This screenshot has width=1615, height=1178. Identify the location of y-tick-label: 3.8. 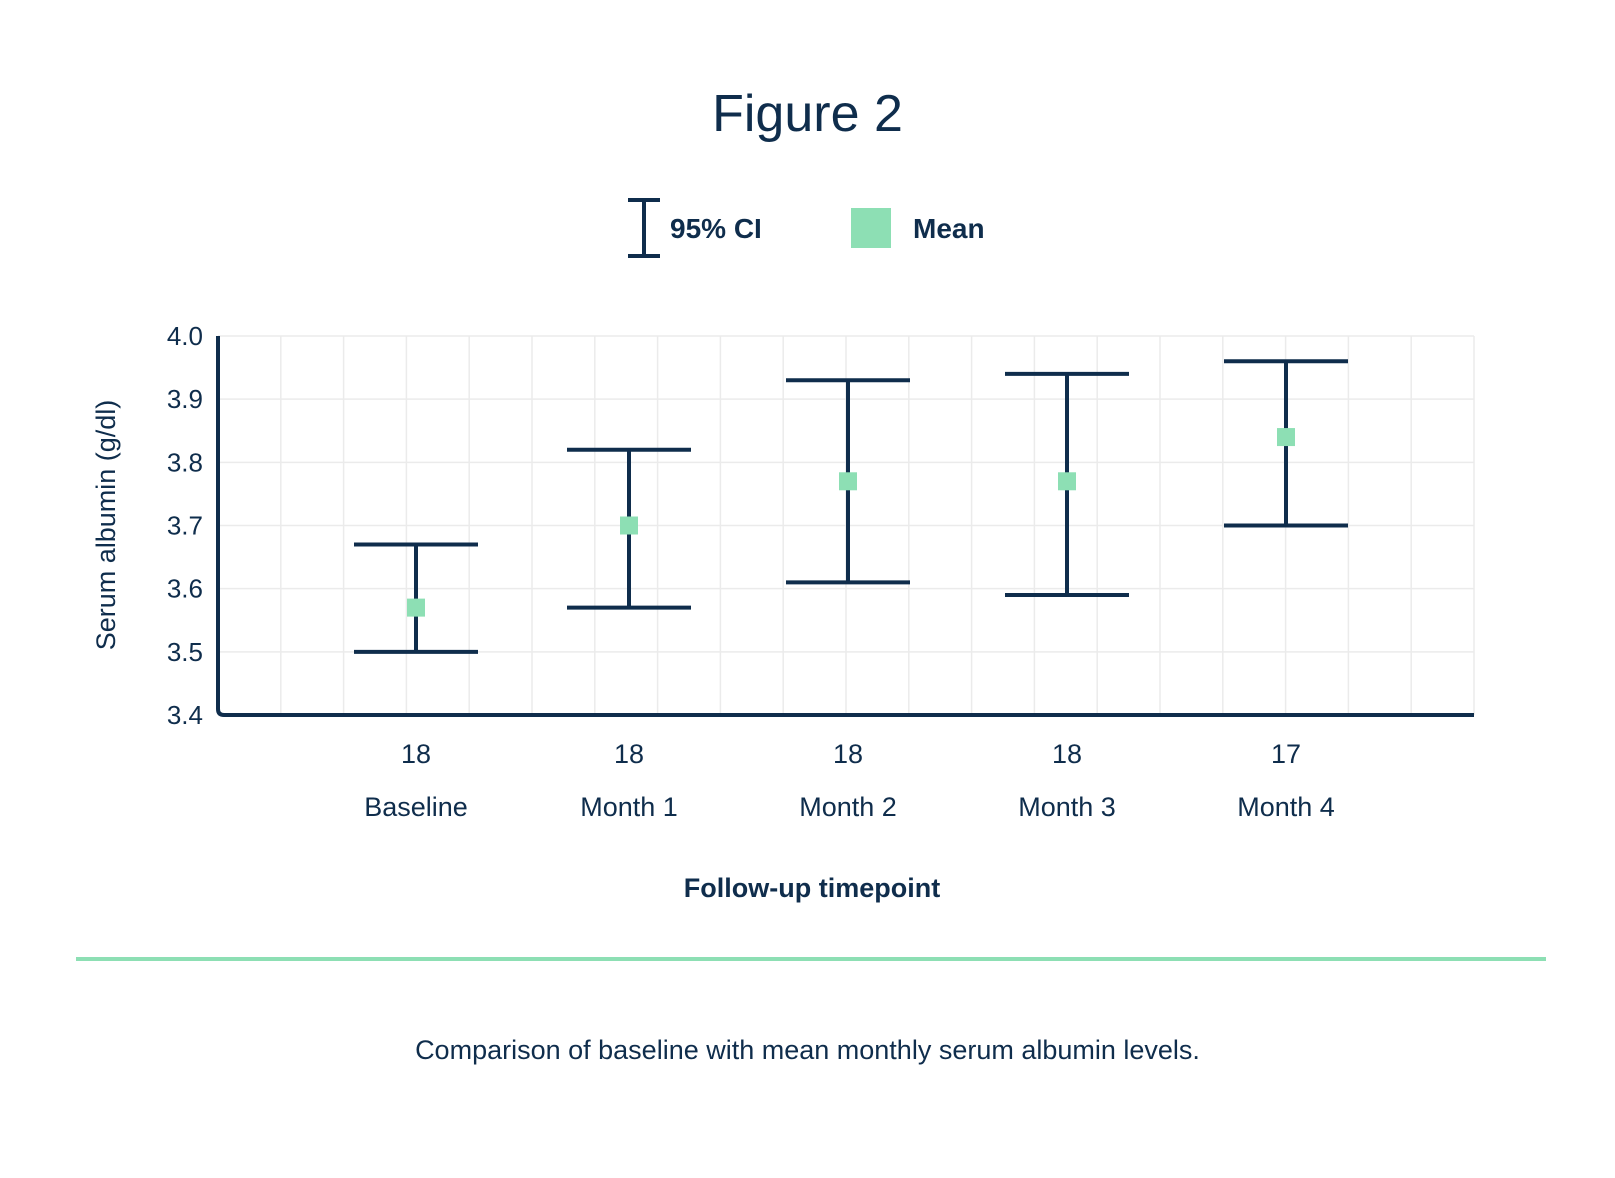
(185, 462).